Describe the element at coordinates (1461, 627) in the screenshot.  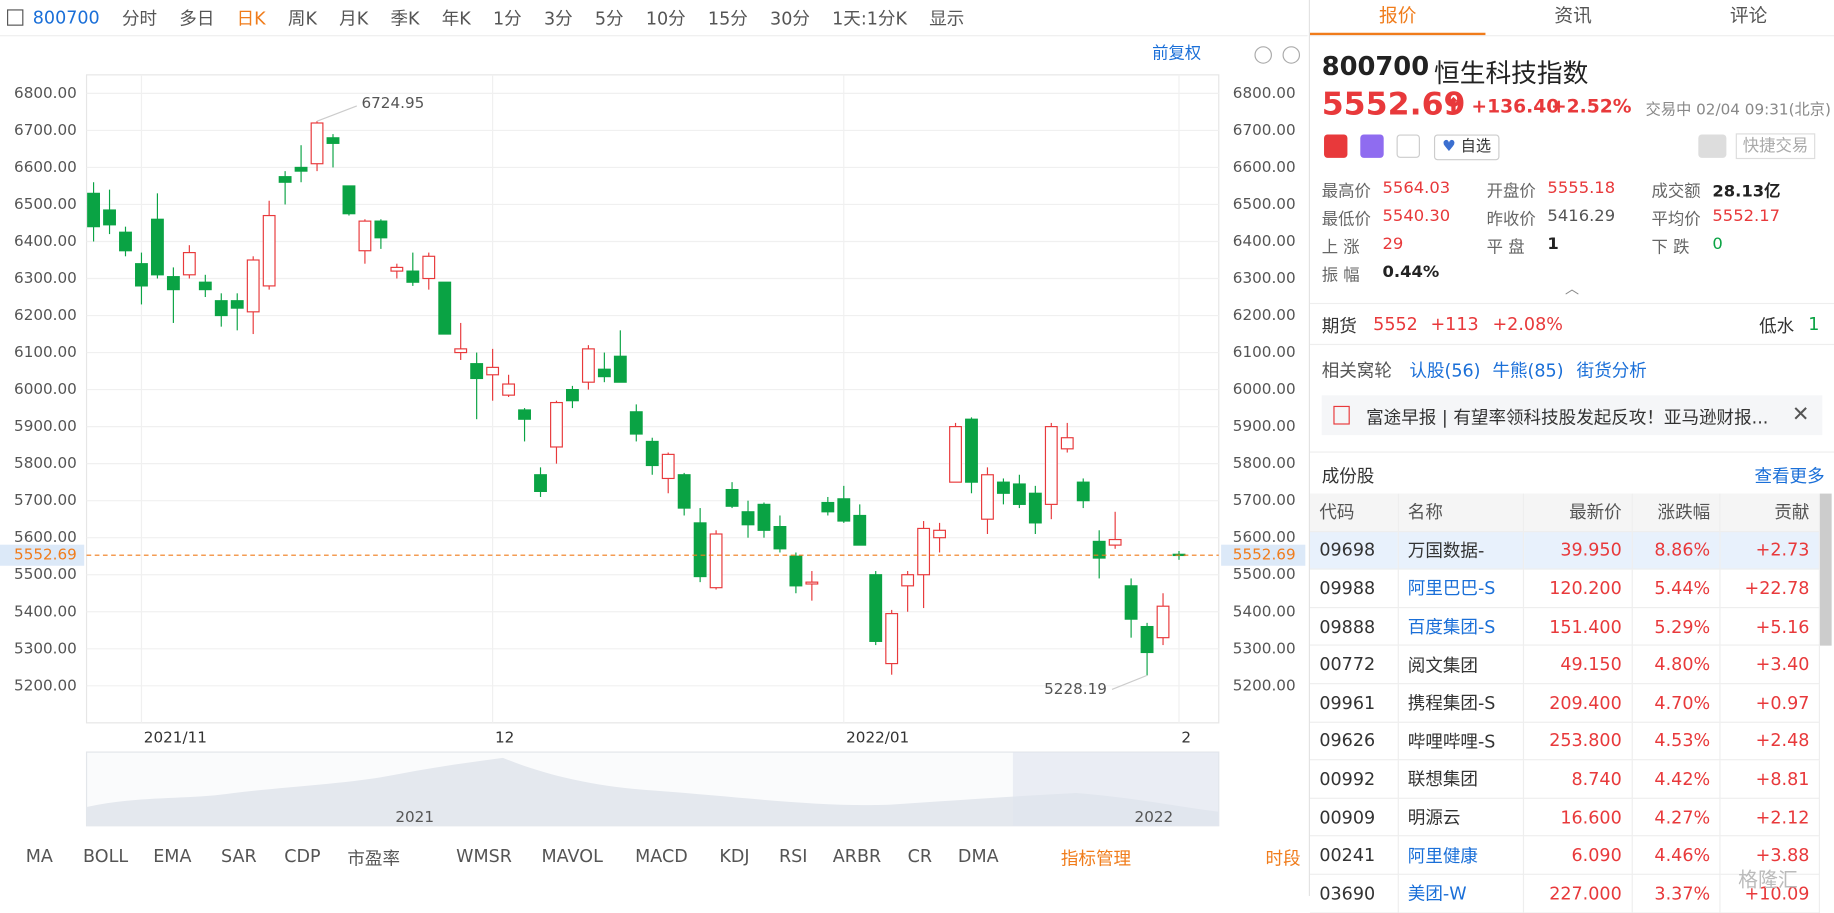
I see `table-cell: 百度集团-S` at that location.